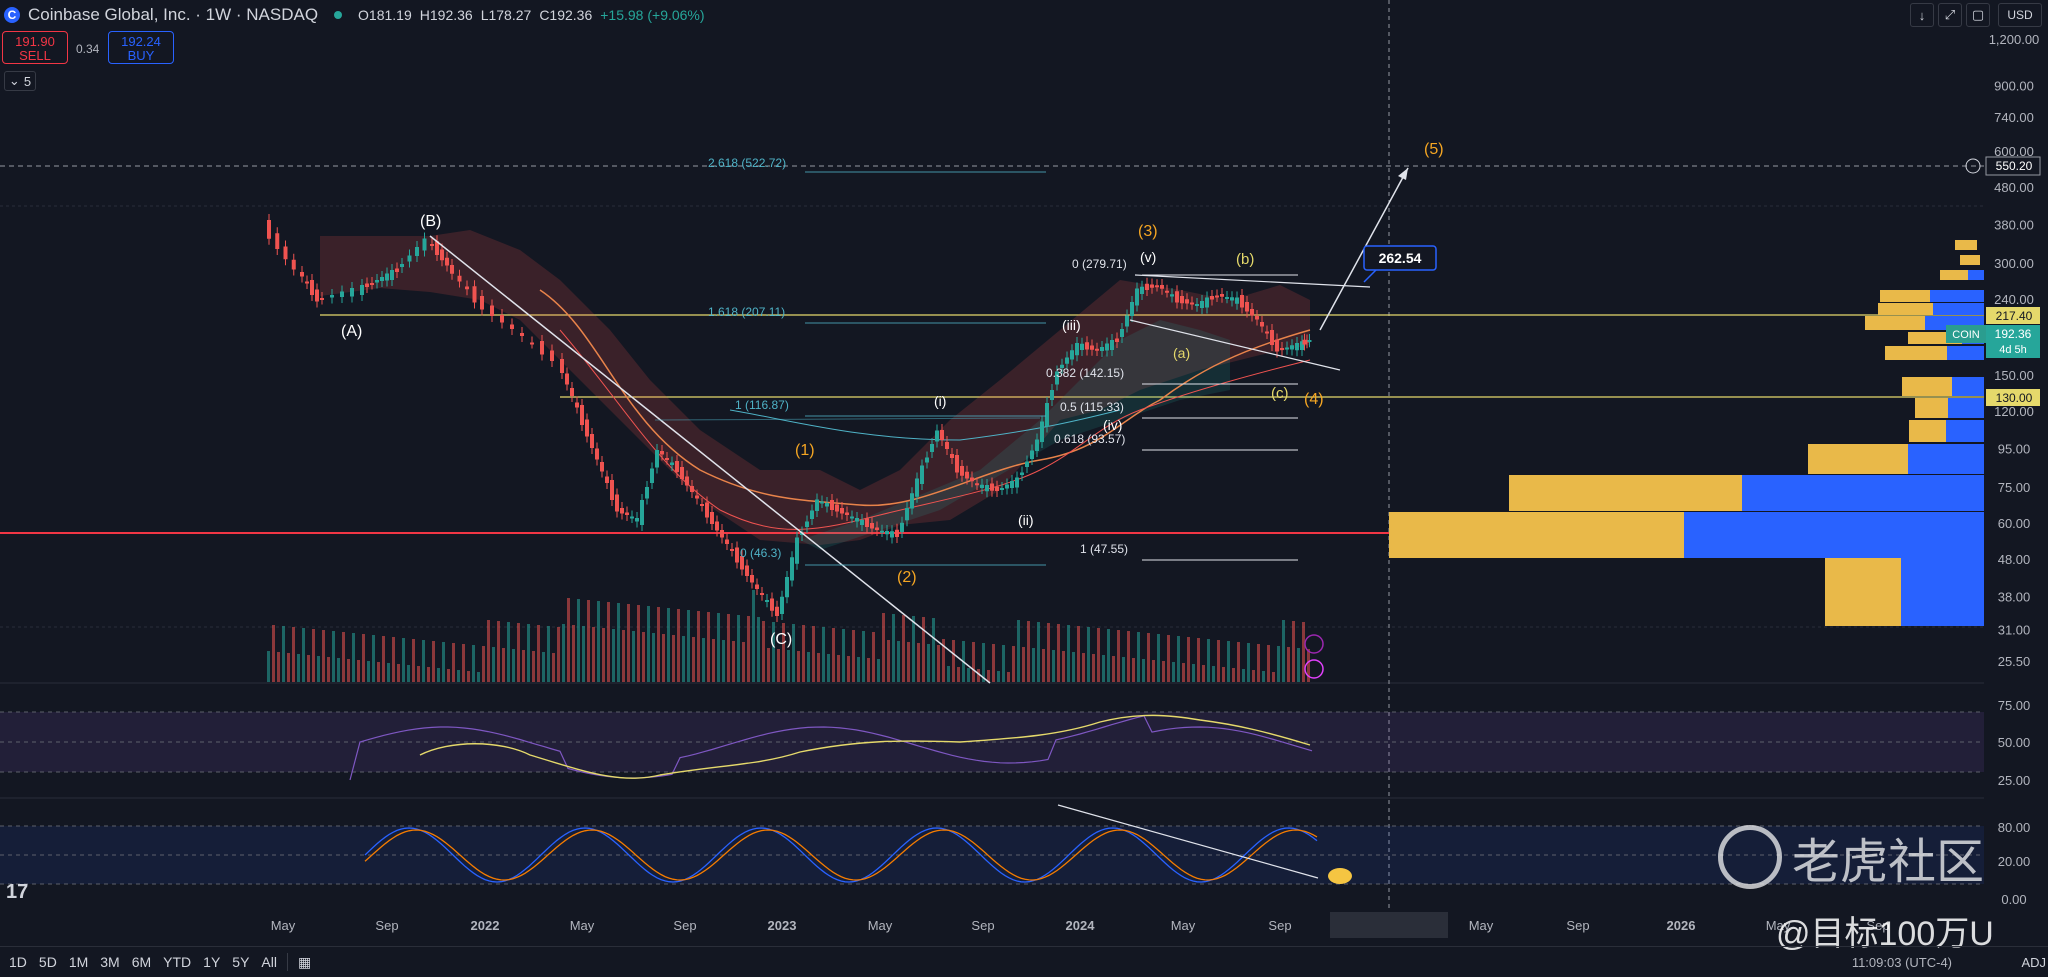 The width and height of the screenshot is (2048, 977). What do you see at coordinates (14, 80) in the screenshot?
I see `chevron-down-icon: ⌄` at bounding box center [14, 80].